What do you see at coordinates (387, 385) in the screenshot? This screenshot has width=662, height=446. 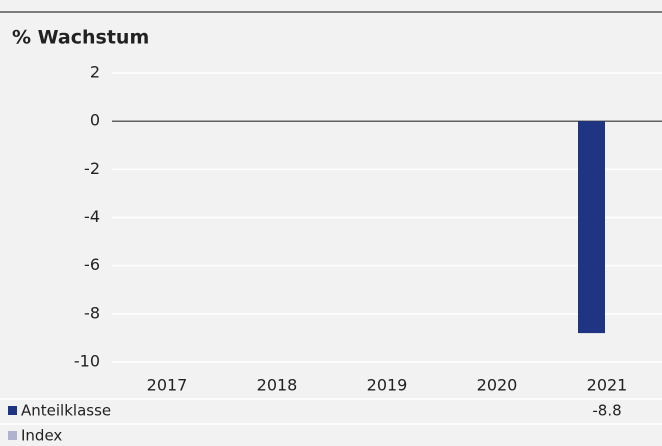 I see `x-tick-label: 2019` at bounding box center [387, 385].